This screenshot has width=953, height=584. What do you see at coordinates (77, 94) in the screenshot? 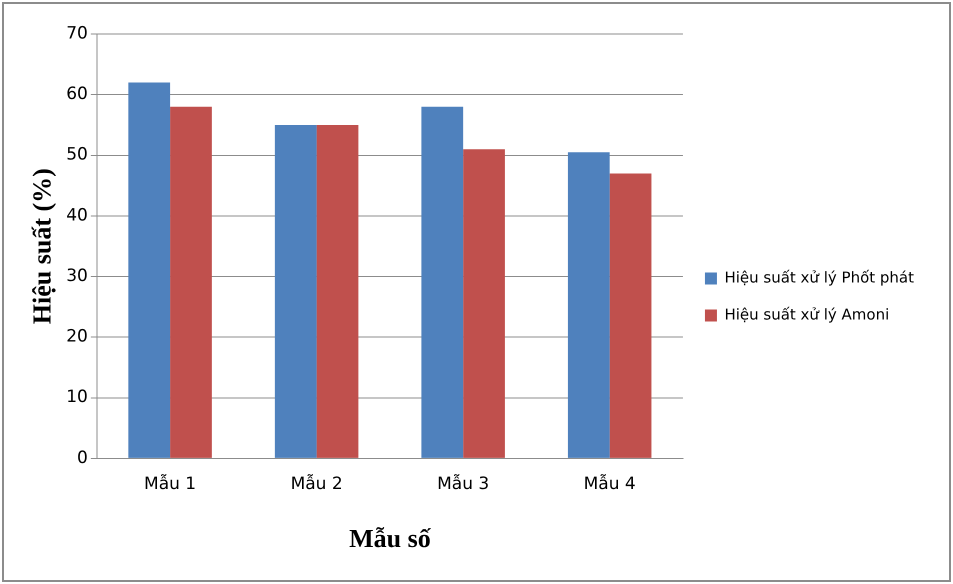
I see `y-tick-label: 60` at bounding box center [77, 94].